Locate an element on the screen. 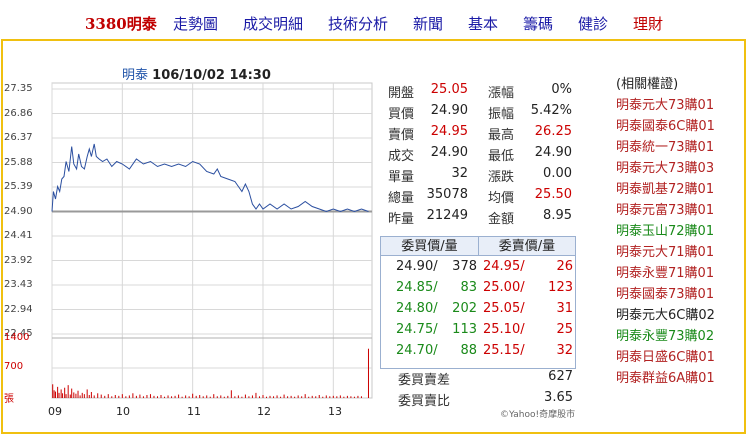 The image size is (749, 437). order-ratio-value: 3.65 is located at coordinates (558, 397).